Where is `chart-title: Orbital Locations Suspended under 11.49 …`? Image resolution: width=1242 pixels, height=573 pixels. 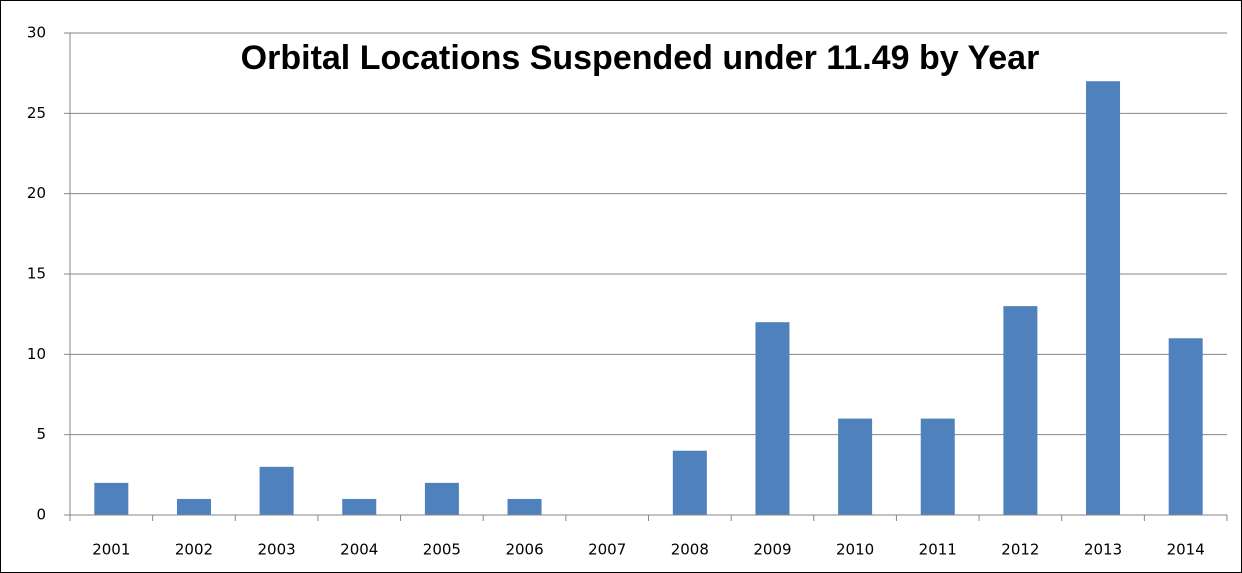
chart-title: Orbital Locations Suspended under 11.49 … is located at coordinates (640, 58).